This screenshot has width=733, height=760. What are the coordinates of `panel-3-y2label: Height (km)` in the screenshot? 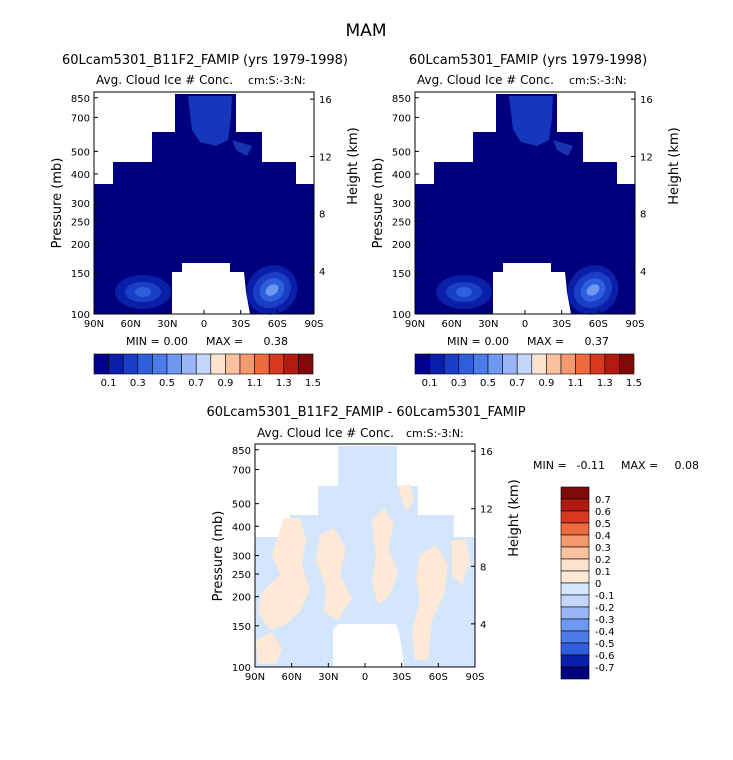 It's located at (514, 517).